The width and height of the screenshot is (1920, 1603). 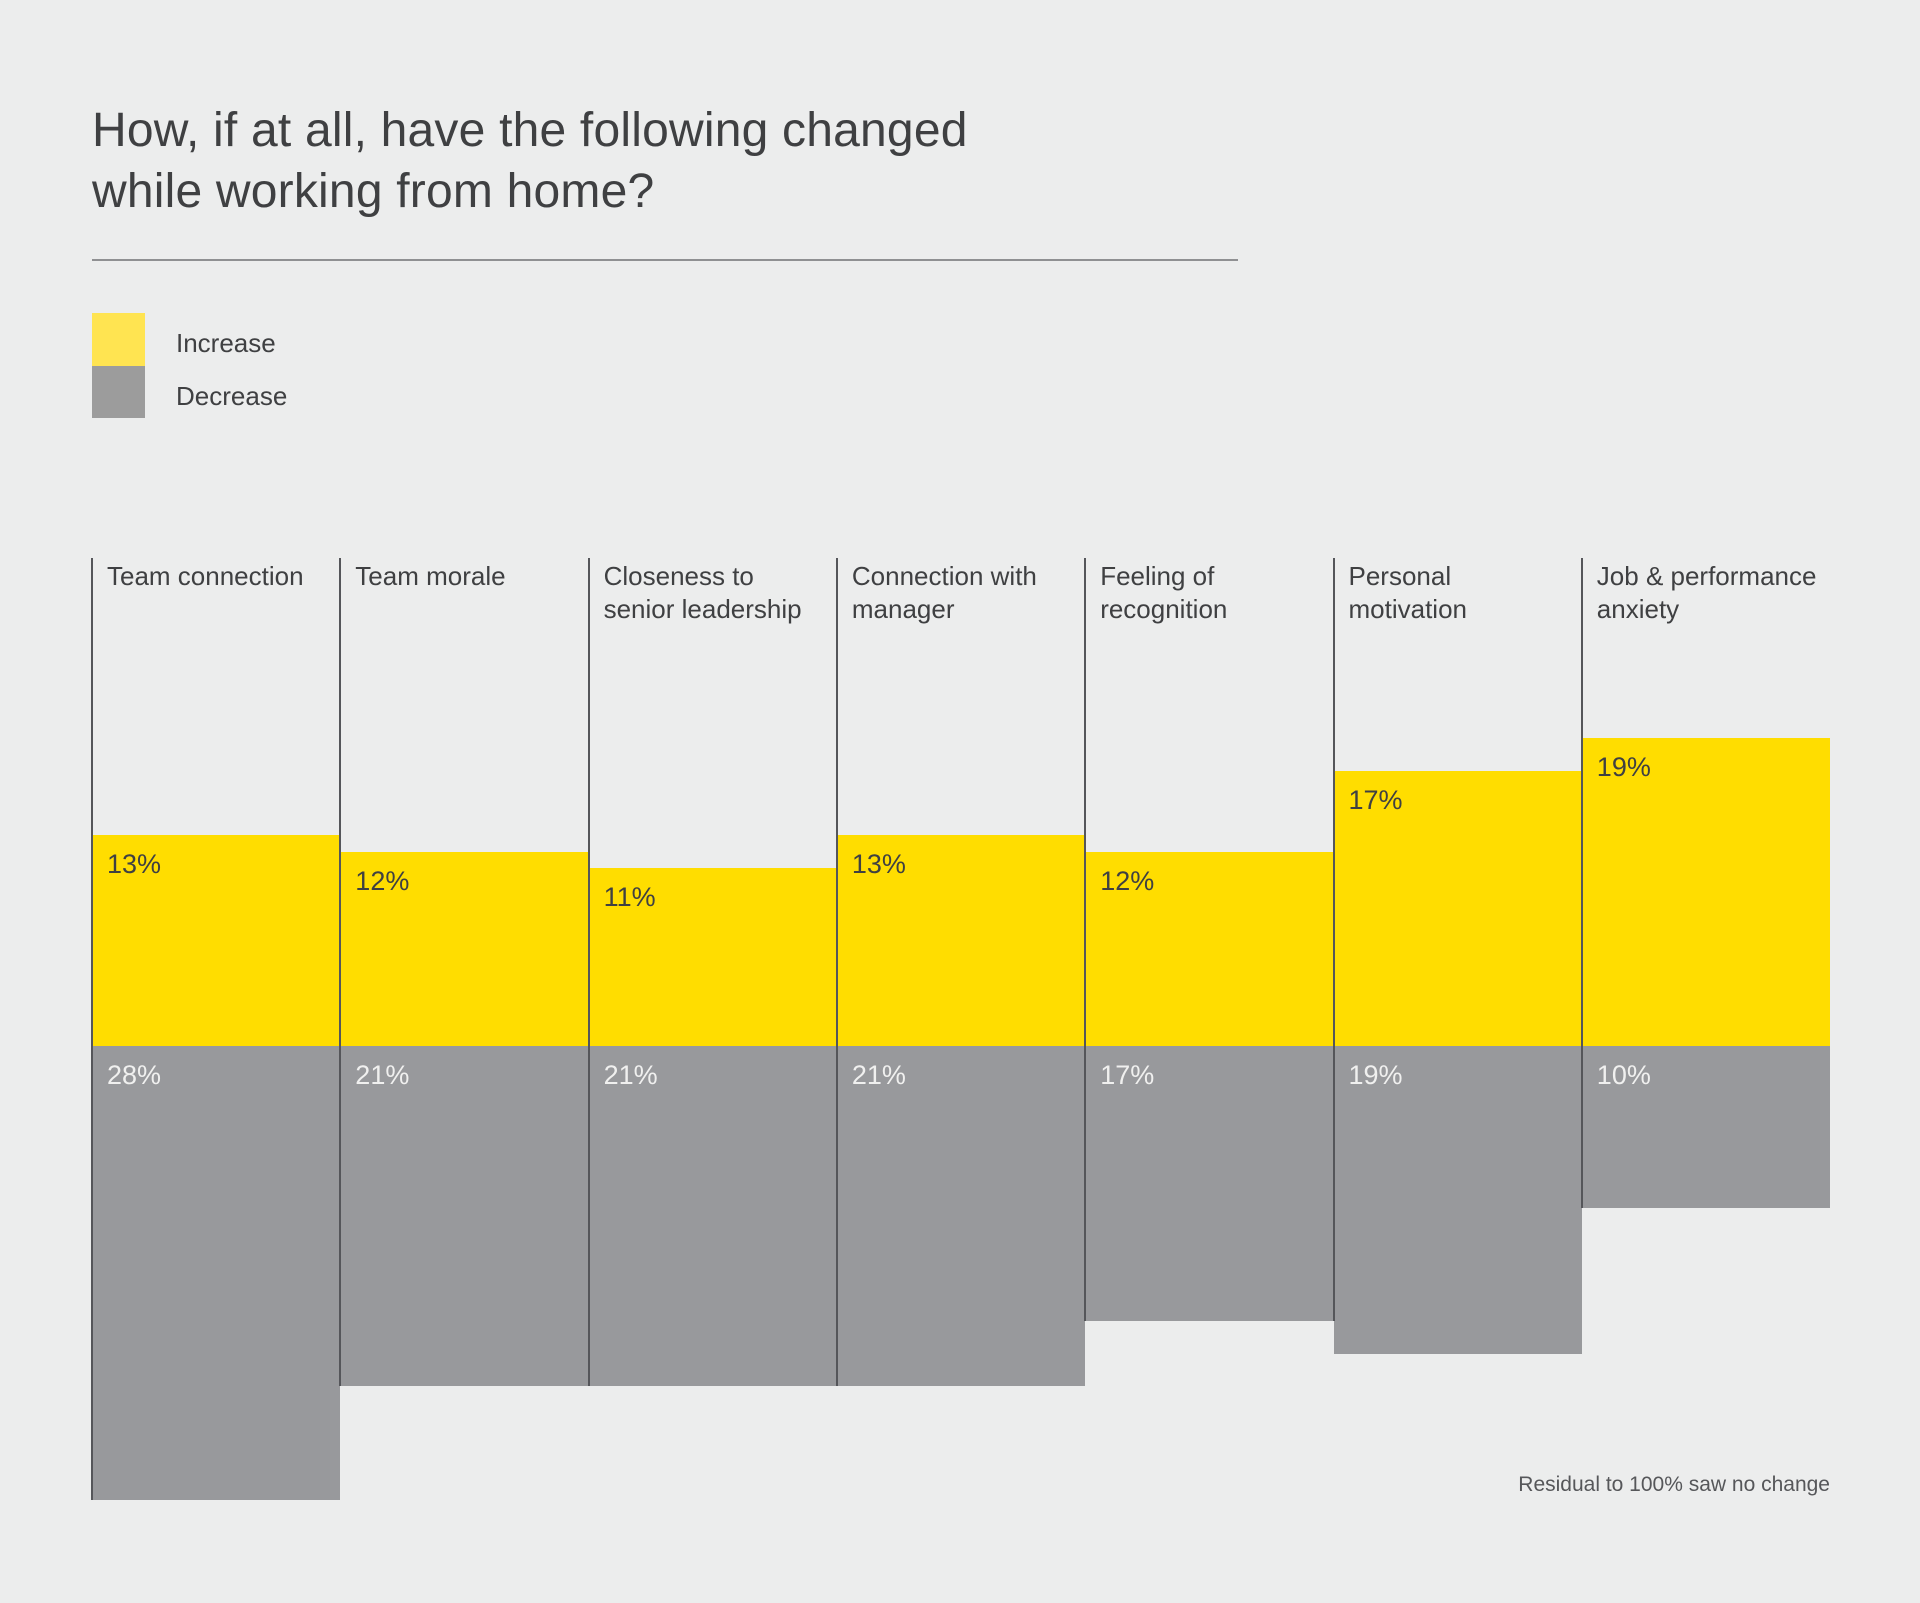 I want to click on column-label: Team connection, so click(x=205, y=576).